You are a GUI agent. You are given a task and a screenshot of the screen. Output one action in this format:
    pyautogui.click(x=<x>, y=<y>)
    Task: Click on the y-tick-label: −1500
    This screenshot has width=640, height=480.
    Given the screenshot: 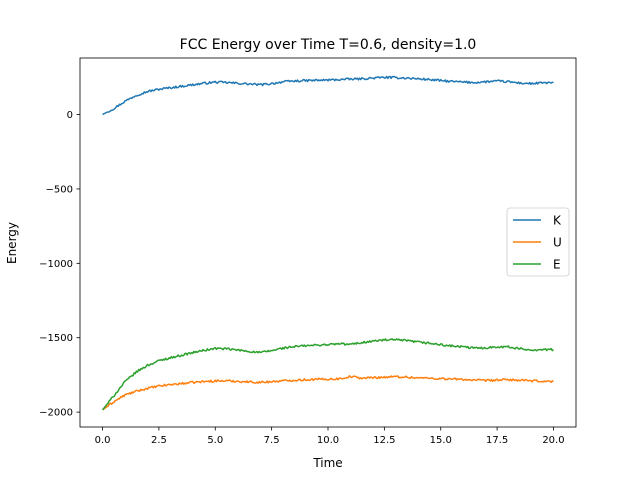 What is the action you would take?
    pyautogui.click(x=56, y=338)
    